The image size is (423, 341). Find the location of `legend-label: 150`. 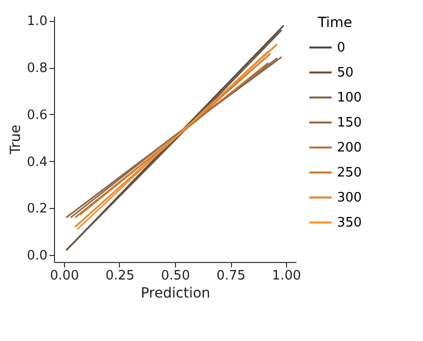

legend-label: 150 is located at coordinates (349, 123).